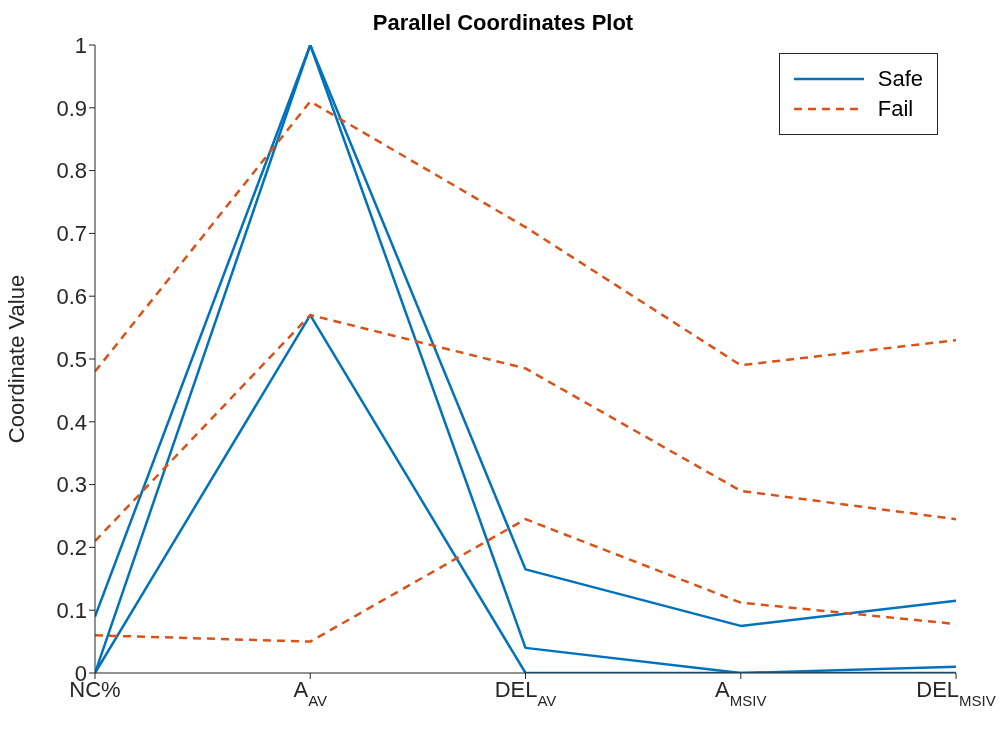 This screenshot has height=735, width=1008. Describe the element at coordinates (71, 485) in the screenshot. I see `y-tick-label: 0.3` at that location.